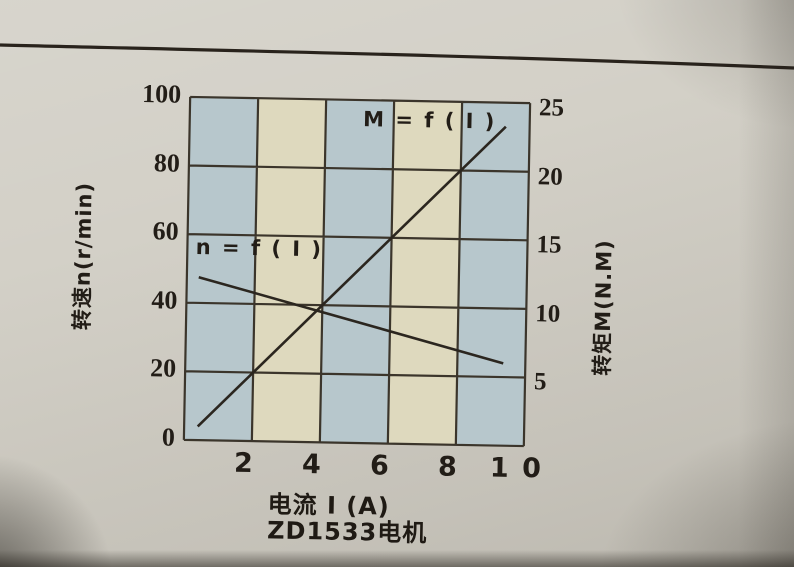 This screenshot has width=794, height=567. Describe the element at coordinates (429, 120) in the screenshot. I see `torque-curve-label: M = f ( I )` at that location.